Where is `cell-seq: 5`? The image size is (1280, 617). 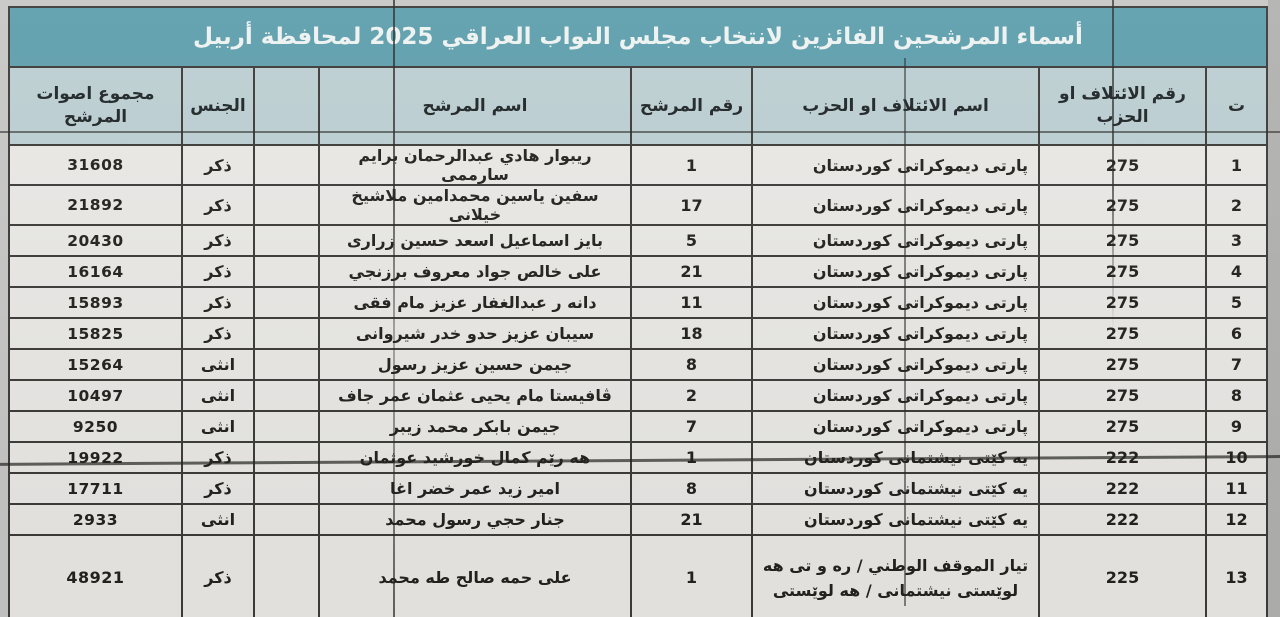 cell-seq: 5 is located at coordinates (1236, 302).